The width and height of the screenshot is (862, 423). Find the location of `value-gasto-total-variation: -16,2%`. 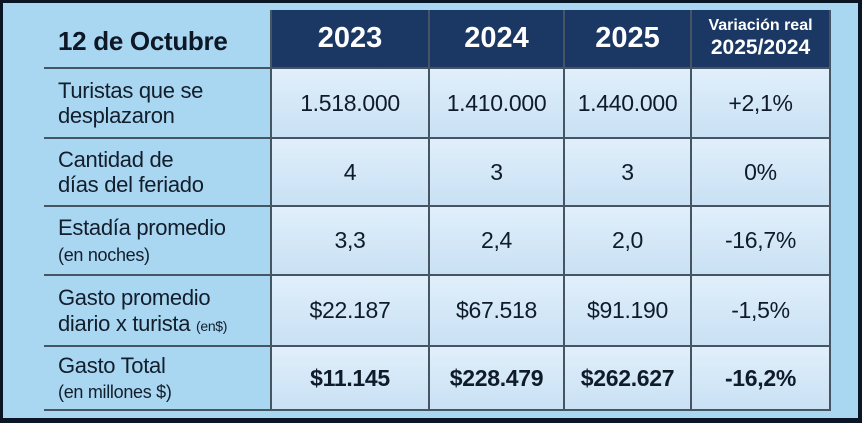

value-gasto-total-variation: -16,2% is located at coordinates (760, 379).